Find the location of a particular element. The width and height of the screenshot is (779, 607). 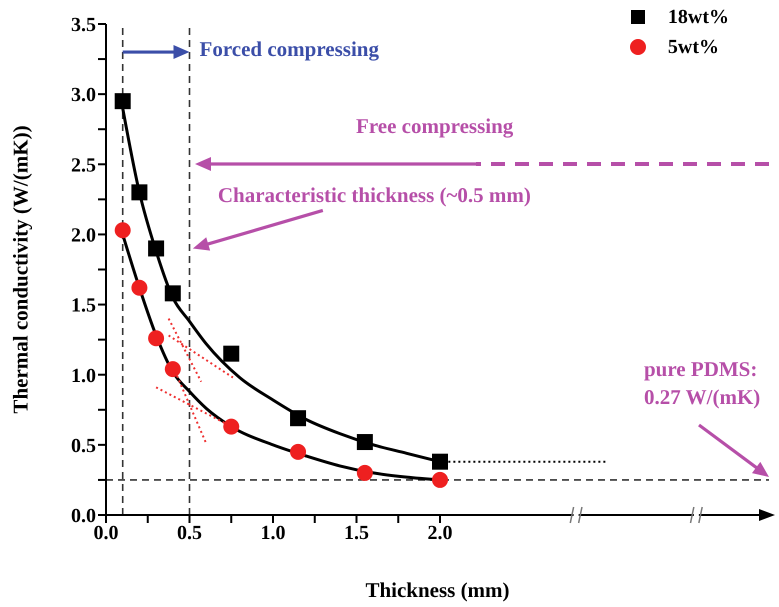

annotation: Characteristic thickness (~0.5 mm) is located at coordinates (374, 195).